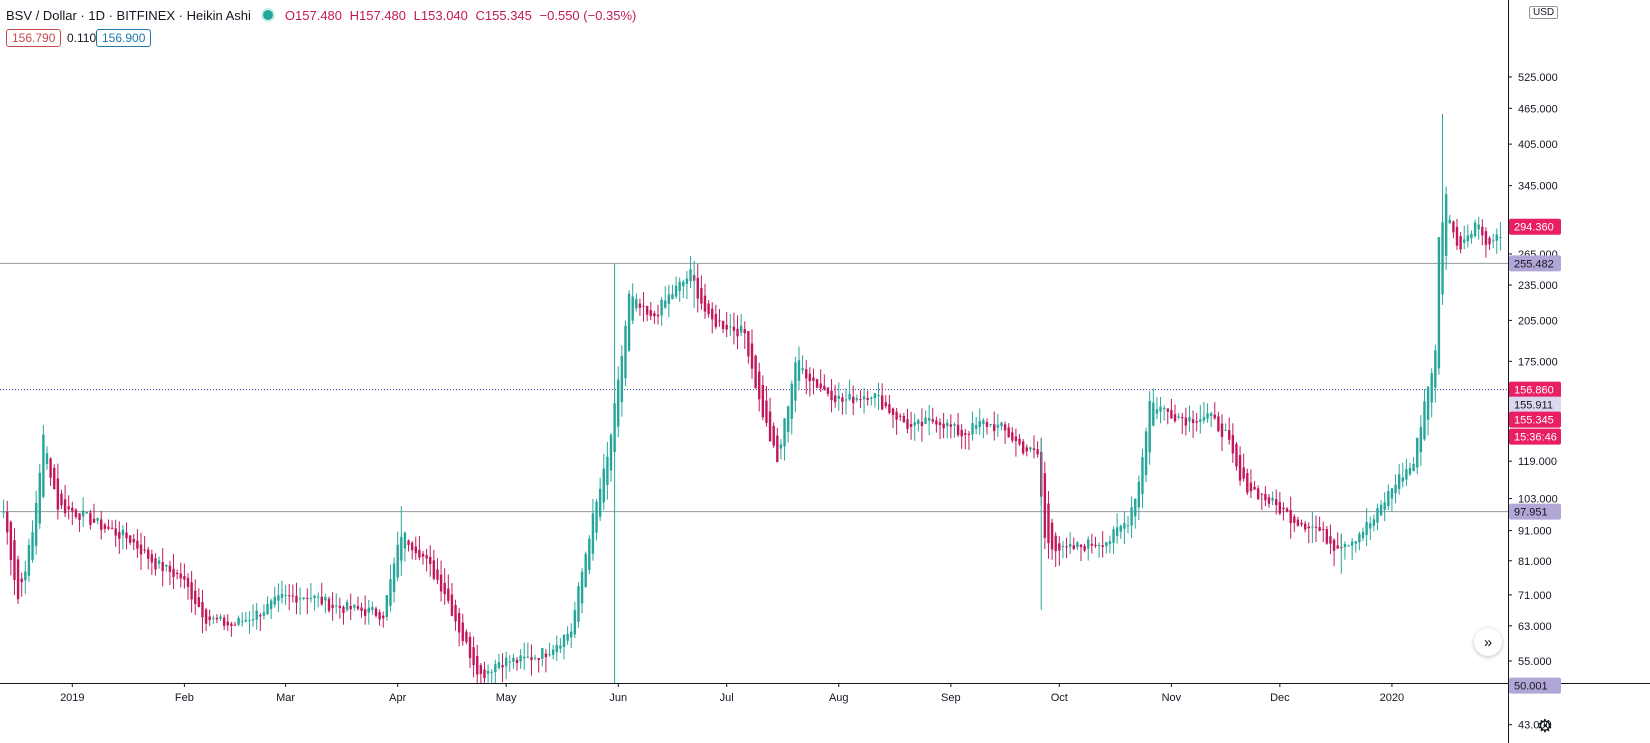 The height and width of the screenshot is (743, 1650). What do you see at coordinates (1535, 389) in the screenshot?
I see `bid-price-tag` at bounding box center [1535, 389].